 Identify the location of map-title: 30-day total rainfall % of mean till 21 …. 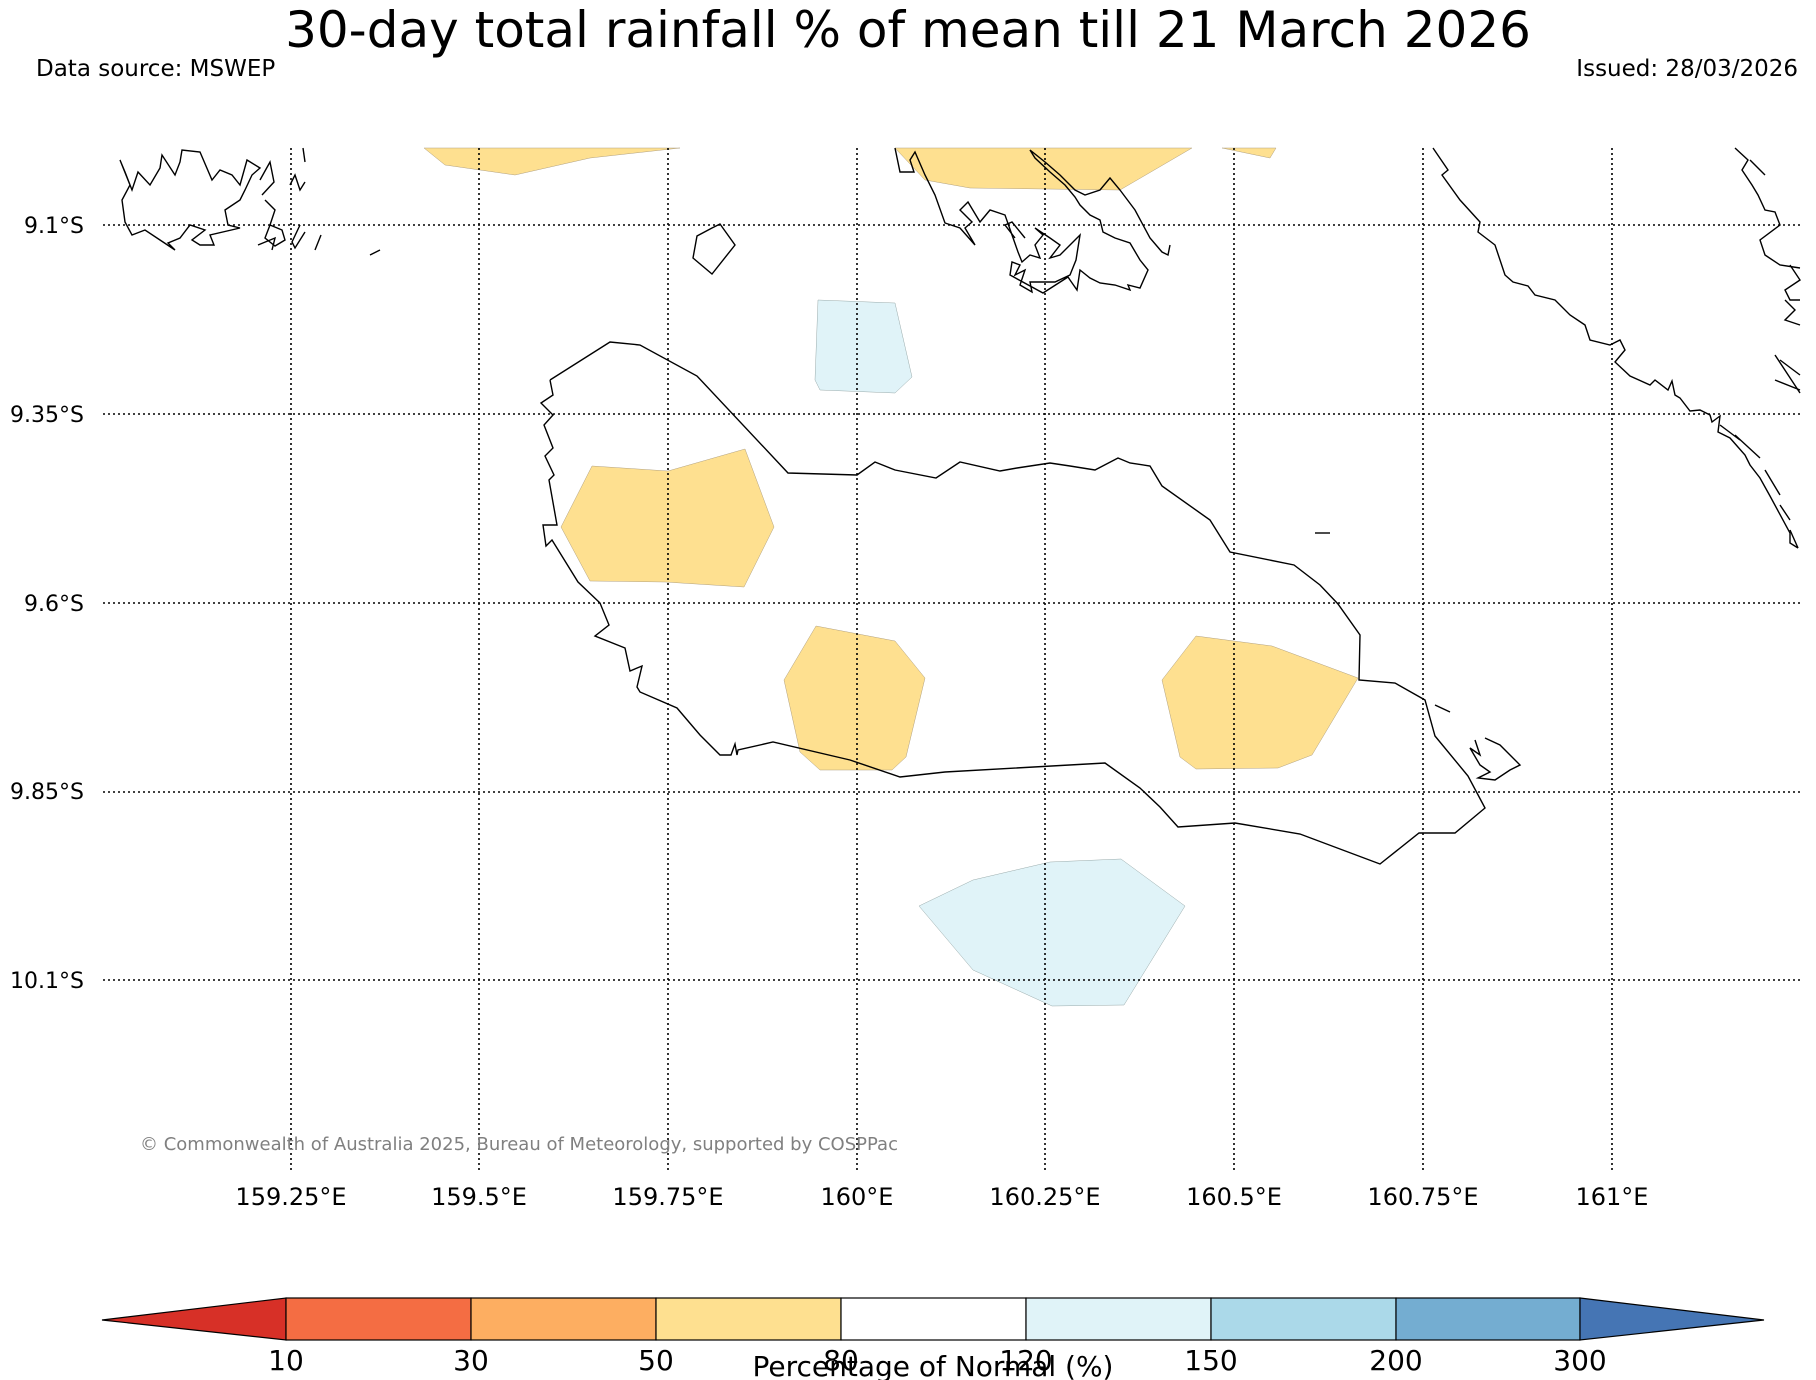
(908, 30).